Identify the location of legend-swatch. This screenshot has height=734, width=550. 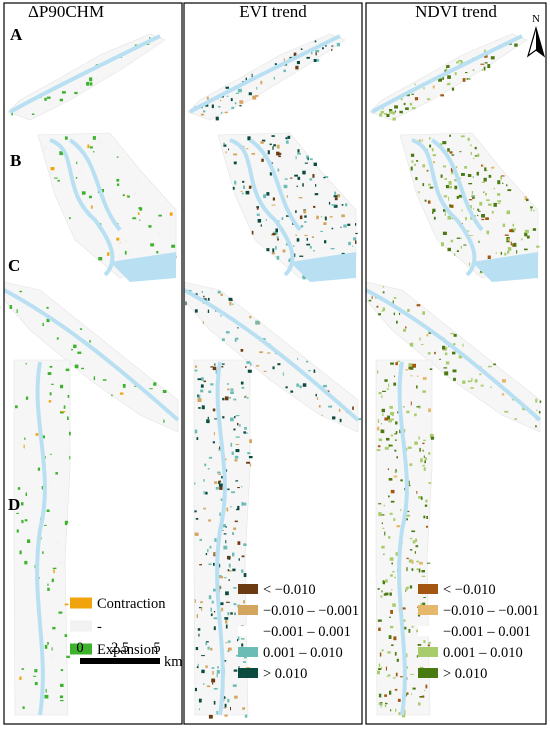
(248, 631).